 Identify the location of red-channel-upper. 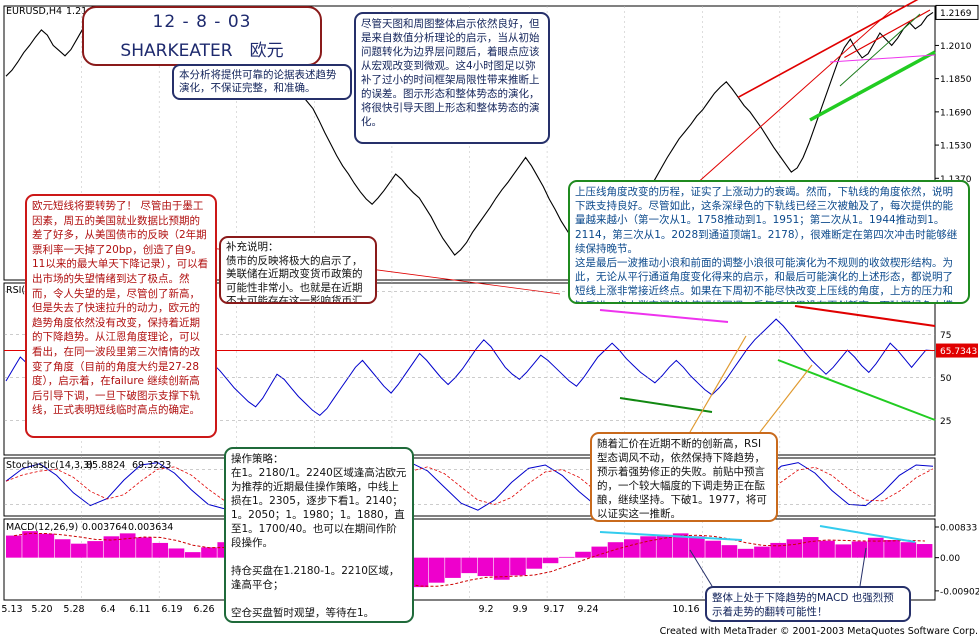
(828, 49).